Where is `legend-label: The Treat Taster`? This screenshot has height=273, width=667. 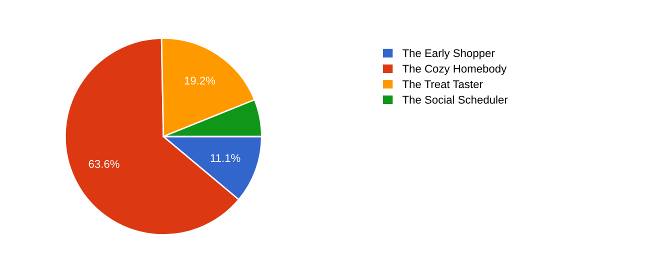 legend-label: The Treat Taster is located at coordinates (442, 84).